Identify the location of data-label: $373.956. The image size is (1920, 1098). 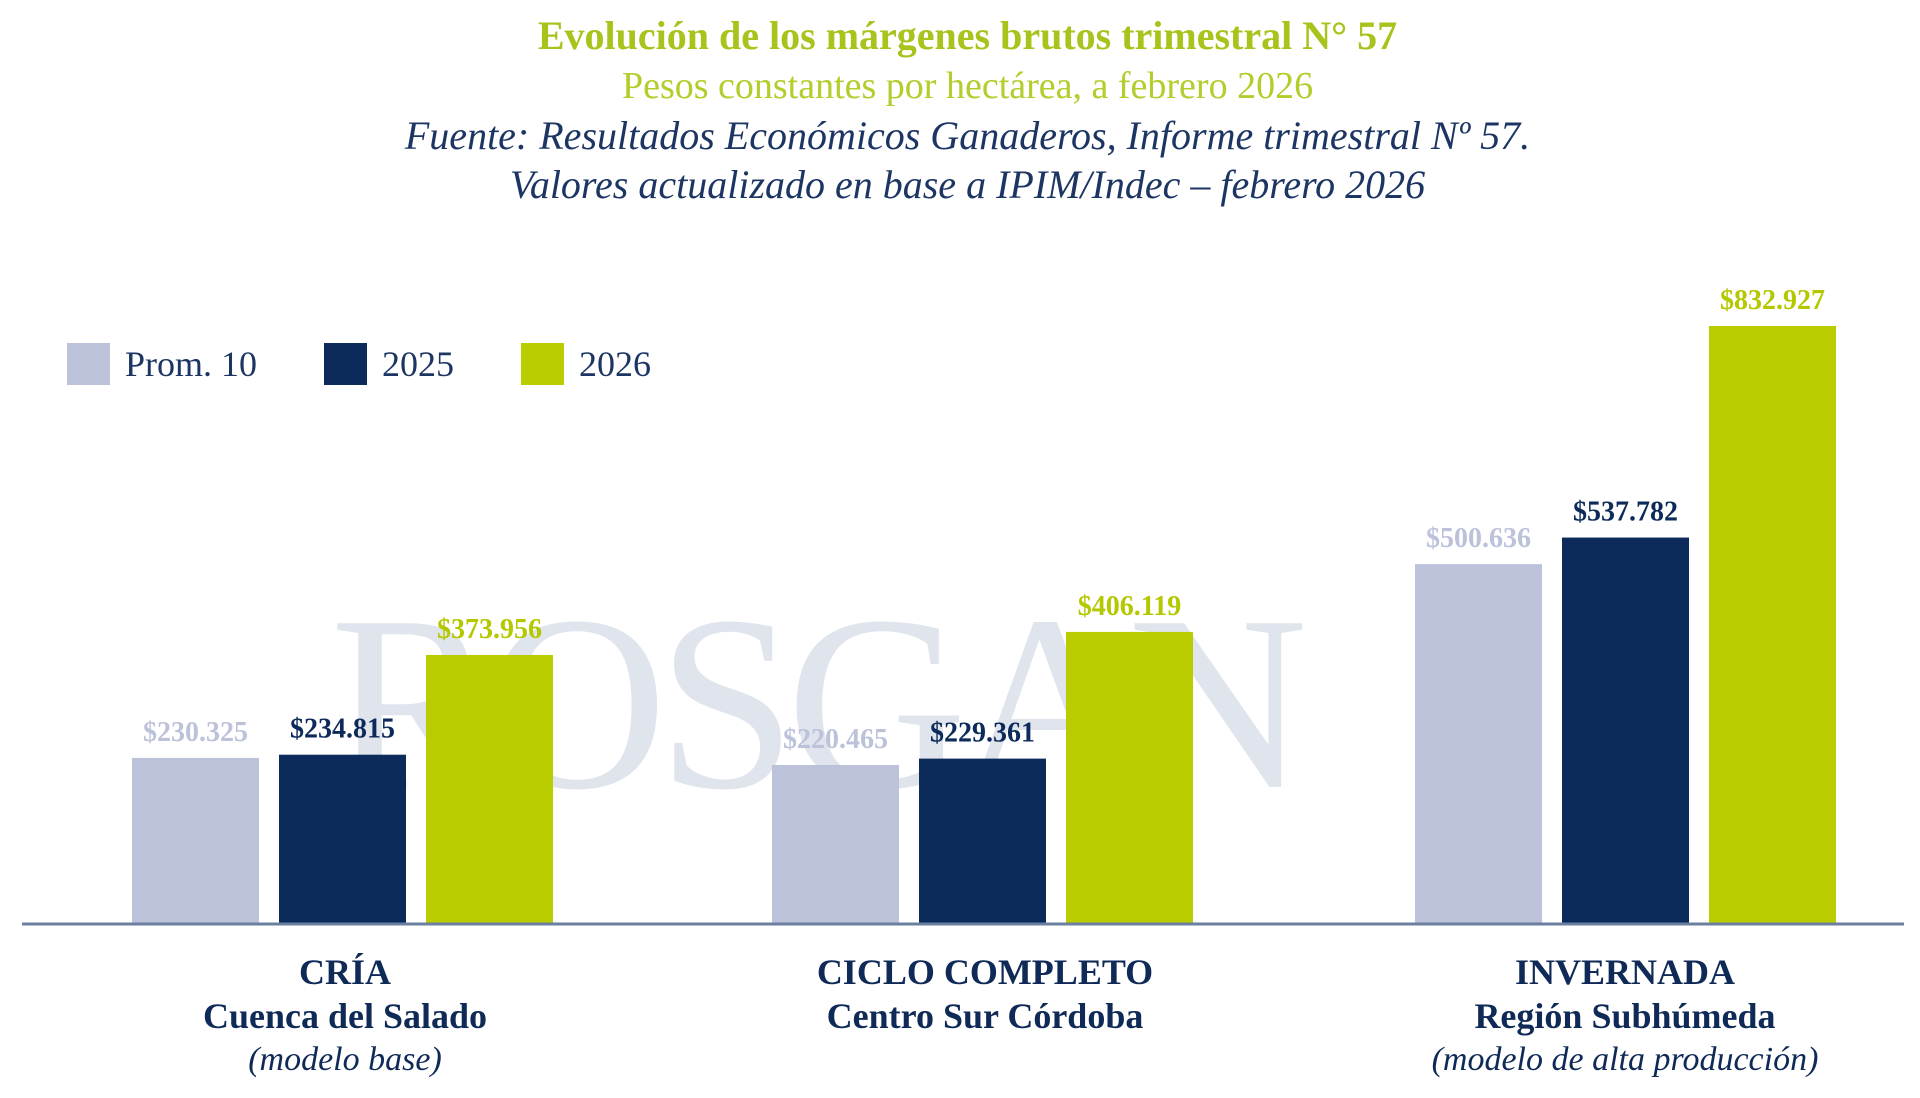
(489, 629).